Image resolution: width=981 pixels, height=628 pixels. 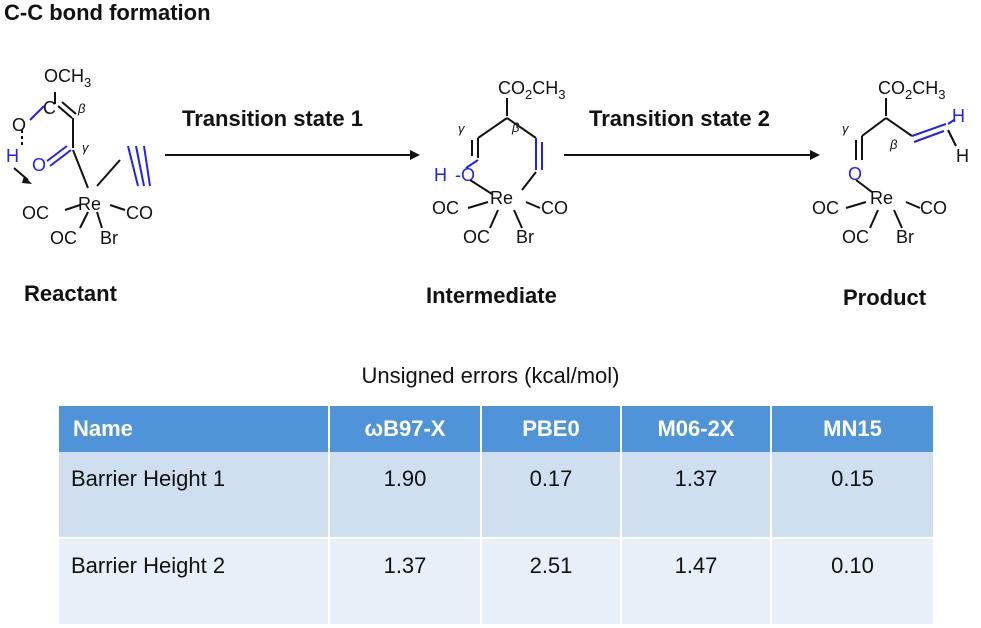 I want to click on table-cell: 0.10, so click(x=852, y=580).